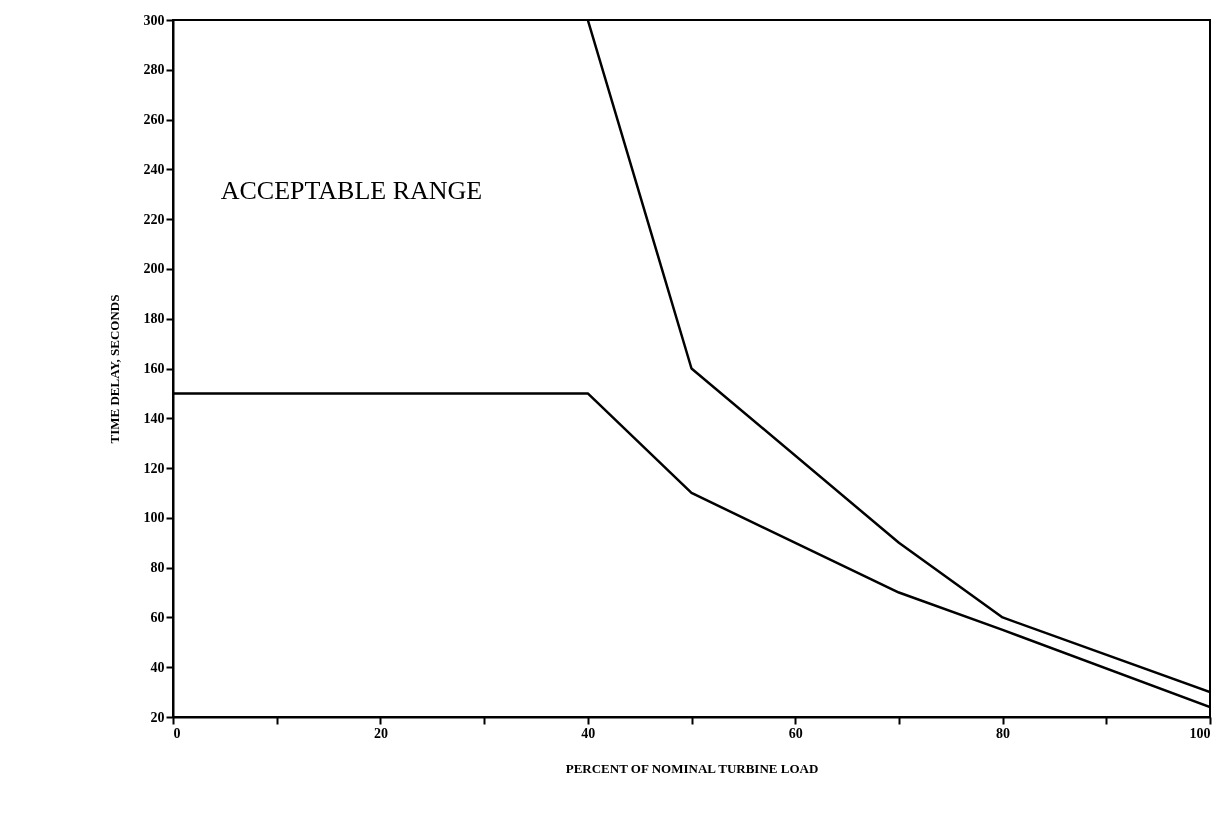 The height and width of the screenshot is (813, 1229). What do you see at coordinates (795, 733) in the screenshot?
I see `x-tick-label: 60` at bounding box center [795, 733].